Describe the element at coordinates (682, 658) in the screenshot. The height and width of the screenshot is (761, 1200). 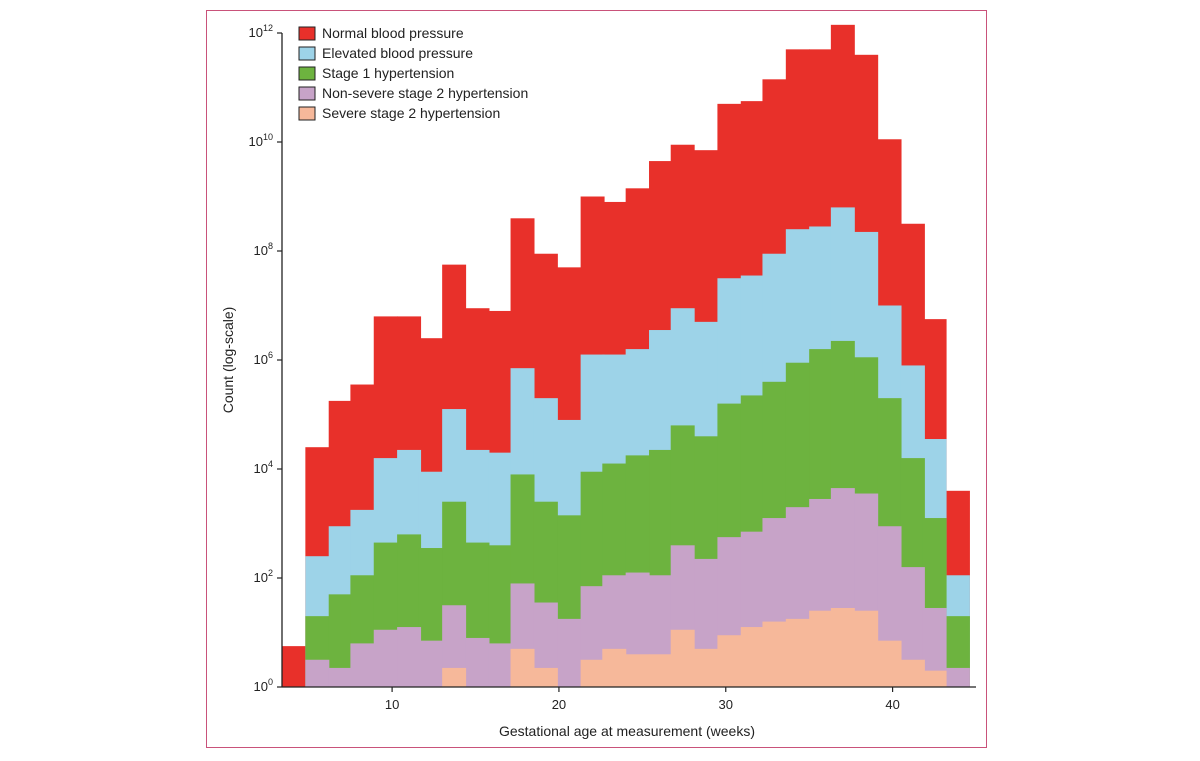
I see `bar-series5-bin18` at that location.